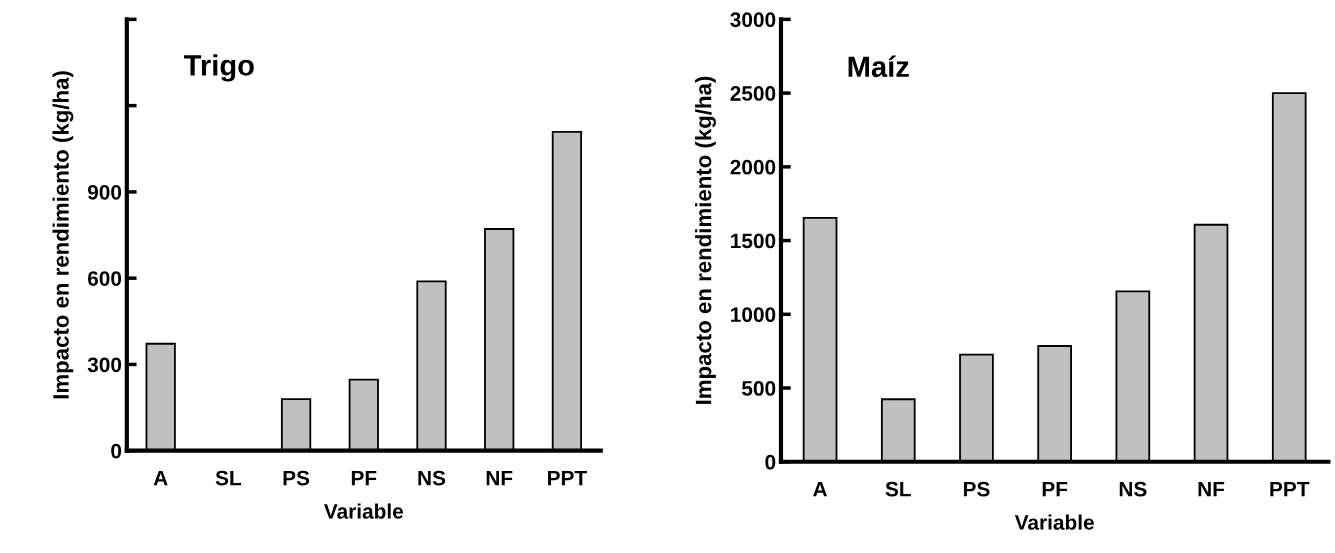 Image resolution: width=1335 pixels, height=553 pixels. What do you see at coordinates (759, 388) in the screenshot?
I see `y-tick-label: 500` at bounding box center [759, 388].